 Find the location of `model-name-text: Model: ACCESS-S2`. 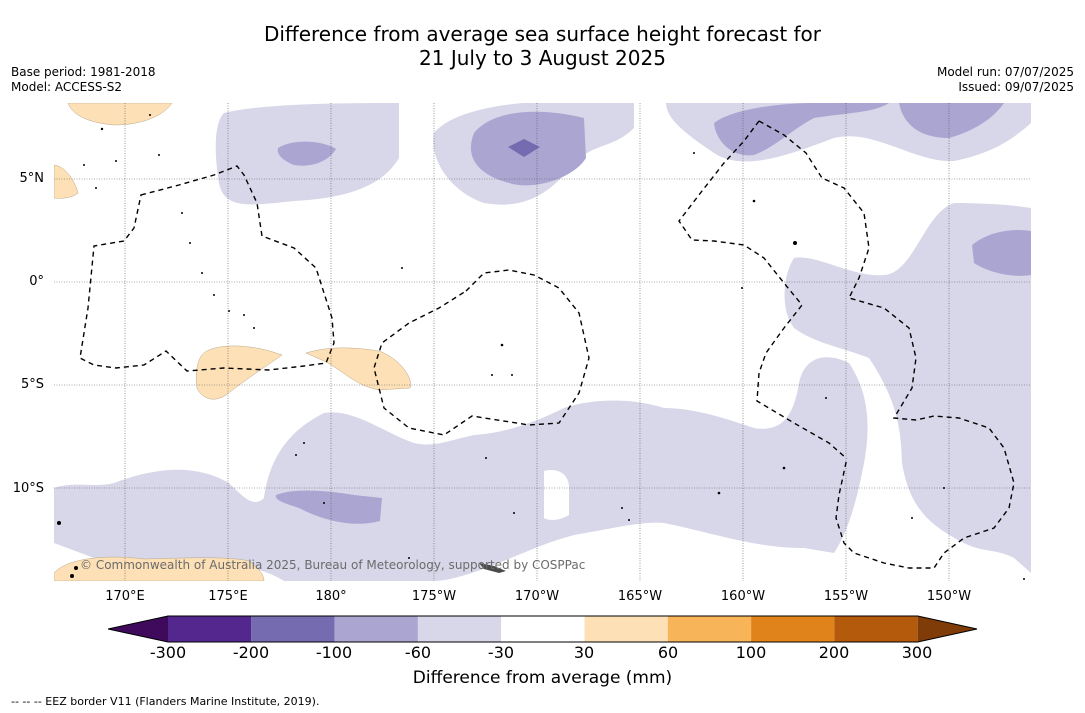

model-name-text: Model: ACCESS-S2 is located at coordinates (67, 87).